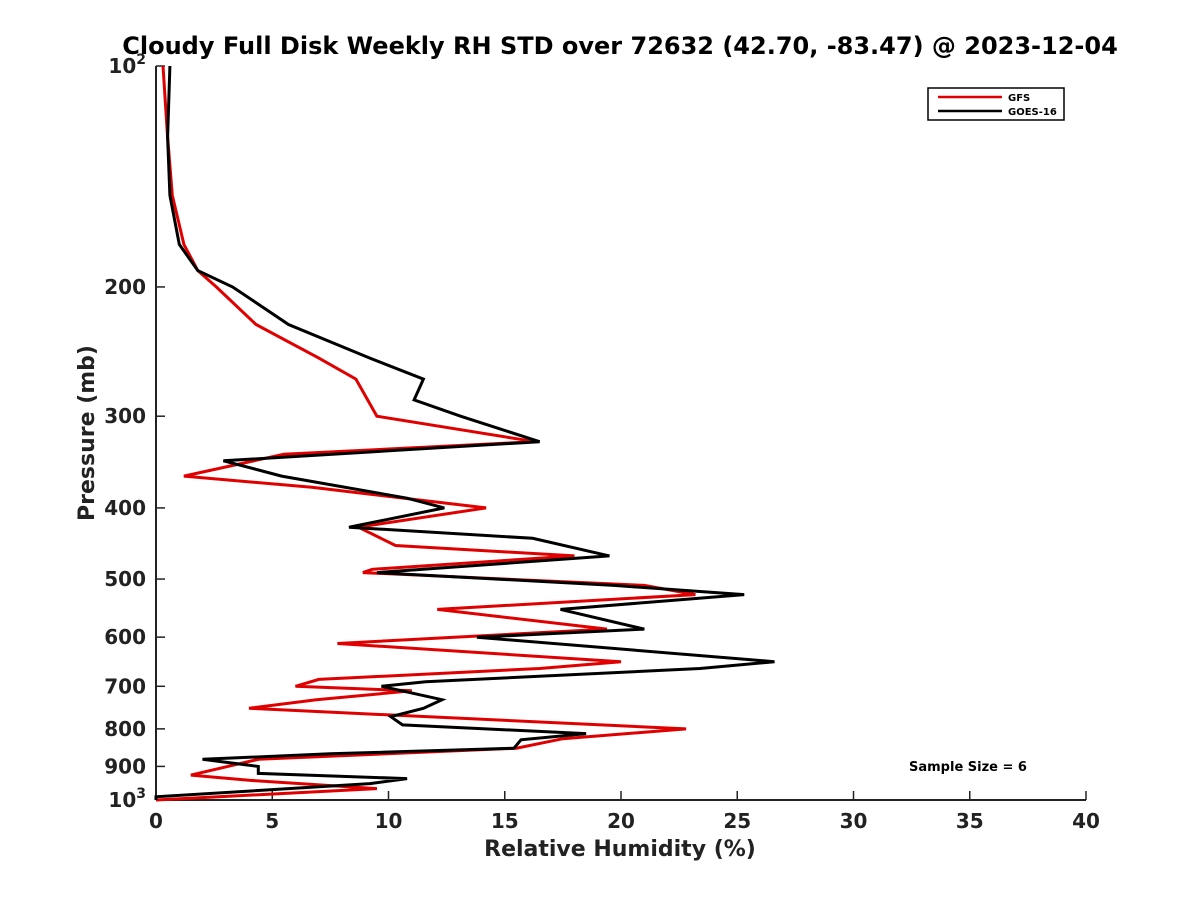 This screenshot has width=1200, height=900. Describe the element at coordinates (125, 766) in the screenshot. I see `y-tick-label: 900` at that location.